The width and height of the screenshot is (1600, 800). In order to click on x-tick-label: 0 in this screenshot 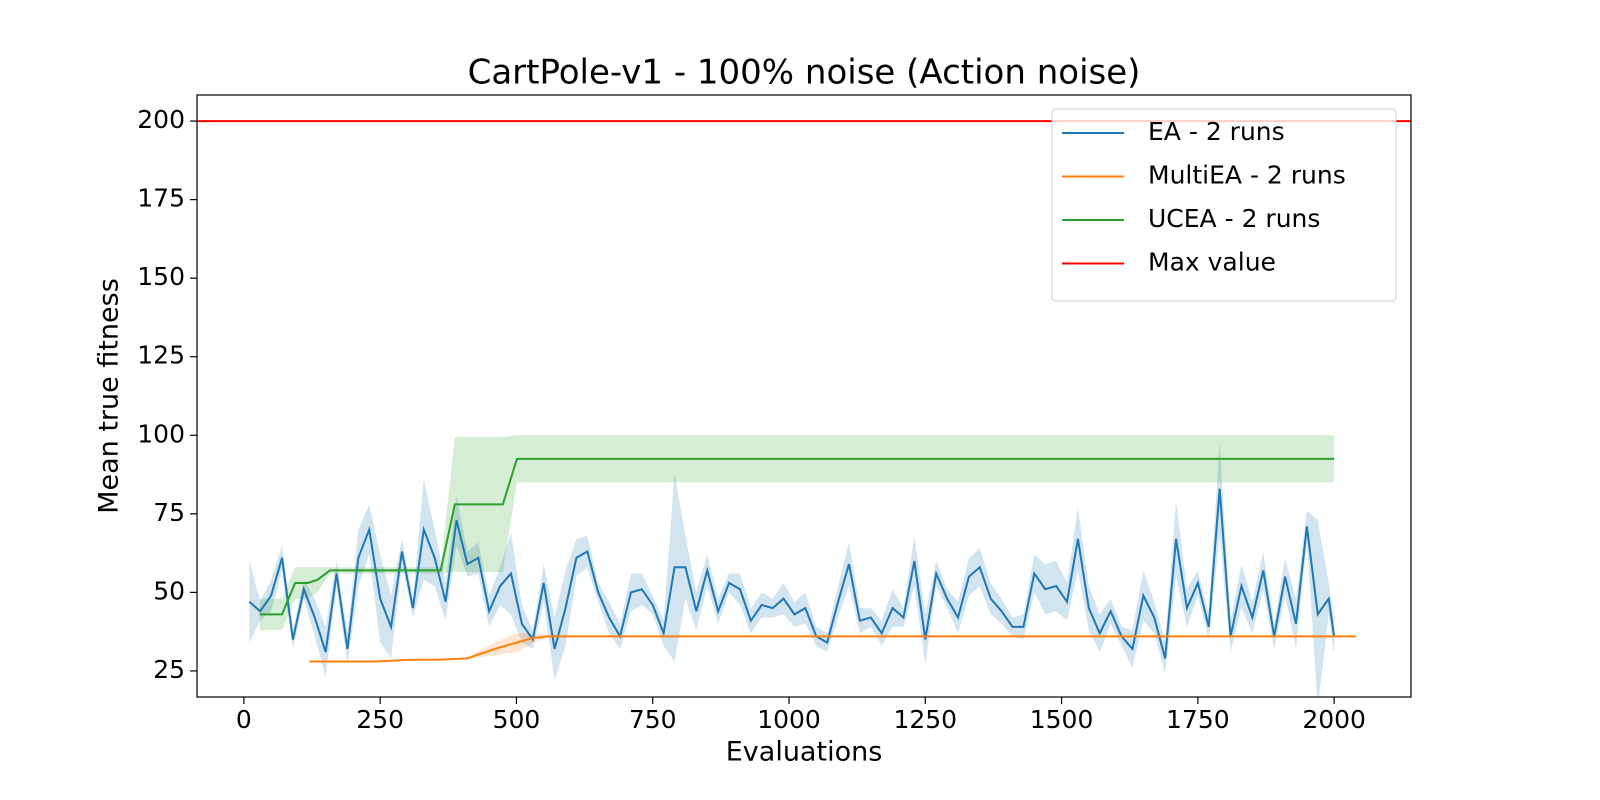, I will do `click(244, 719)`.